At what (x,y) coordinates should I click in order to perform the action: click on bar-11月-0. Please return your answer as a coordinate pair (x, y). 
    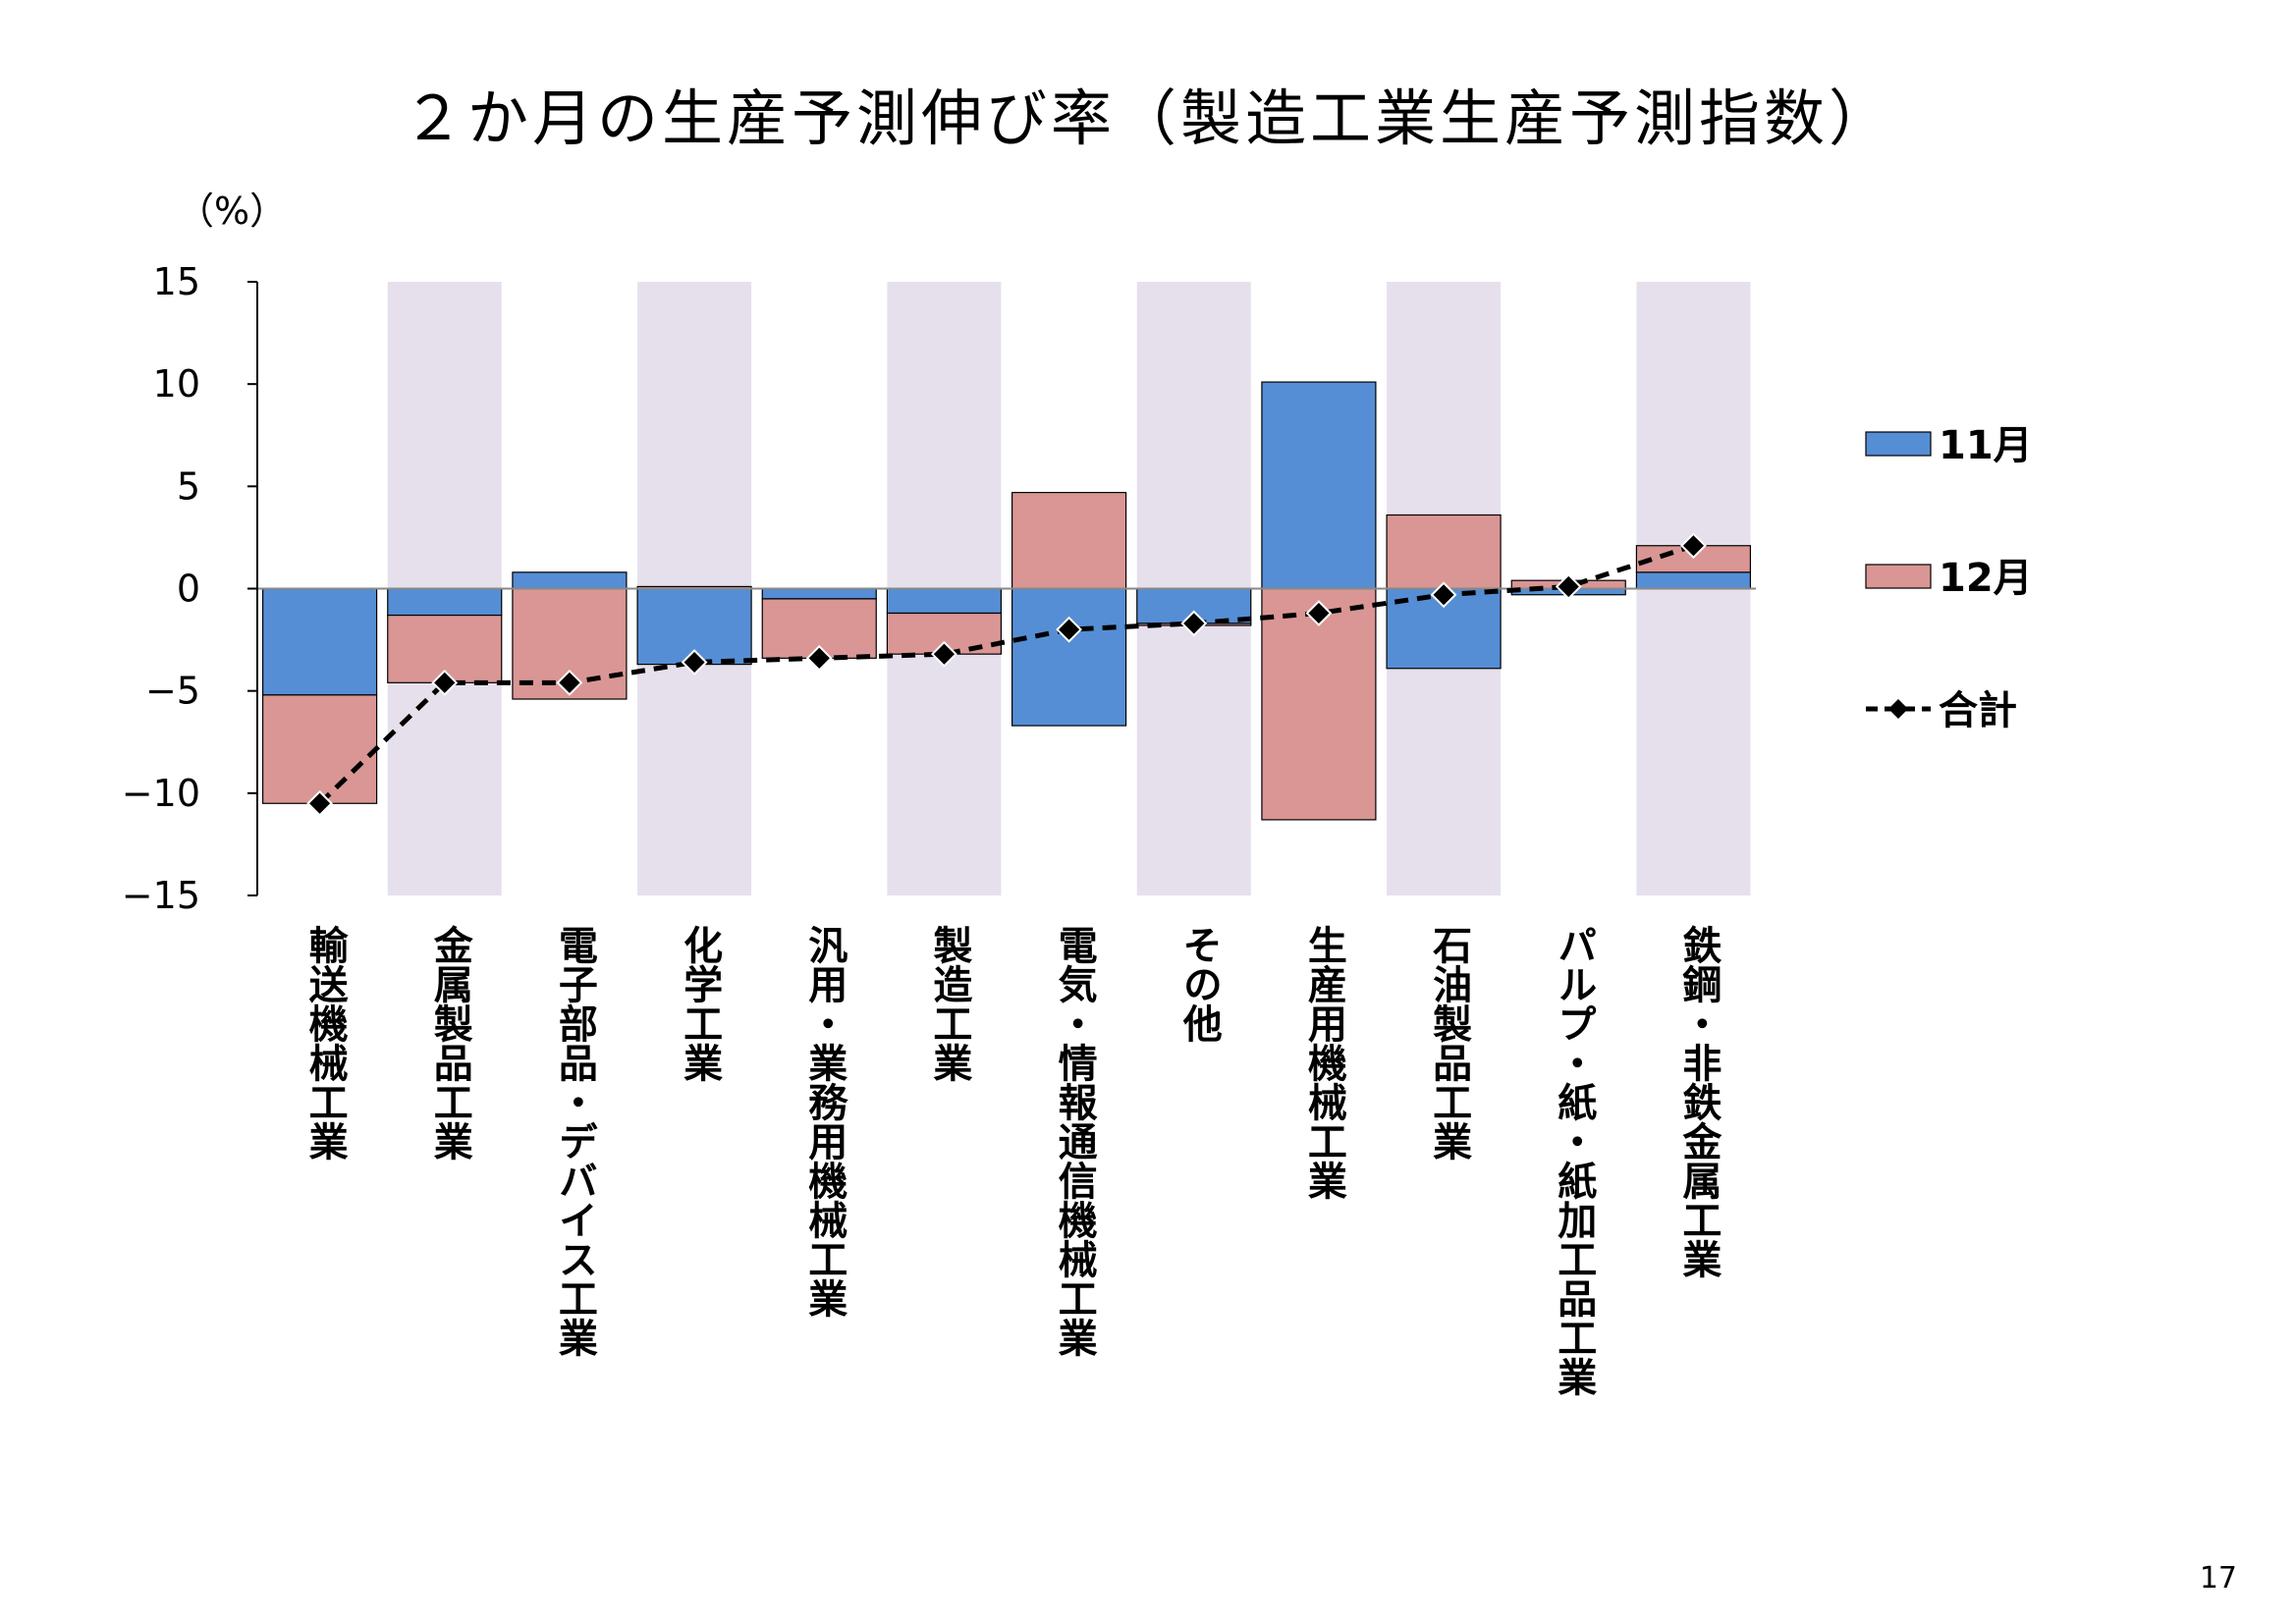
    Looking at the image, I should click on (319, 641).